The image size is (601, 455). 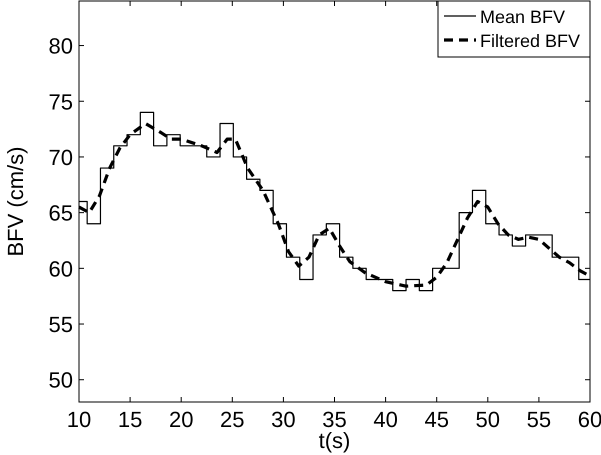 What do you see at coordinates (539, 419) in the screenshot?
I see `x-tick-label: 55` at bounding box center [539, 419].